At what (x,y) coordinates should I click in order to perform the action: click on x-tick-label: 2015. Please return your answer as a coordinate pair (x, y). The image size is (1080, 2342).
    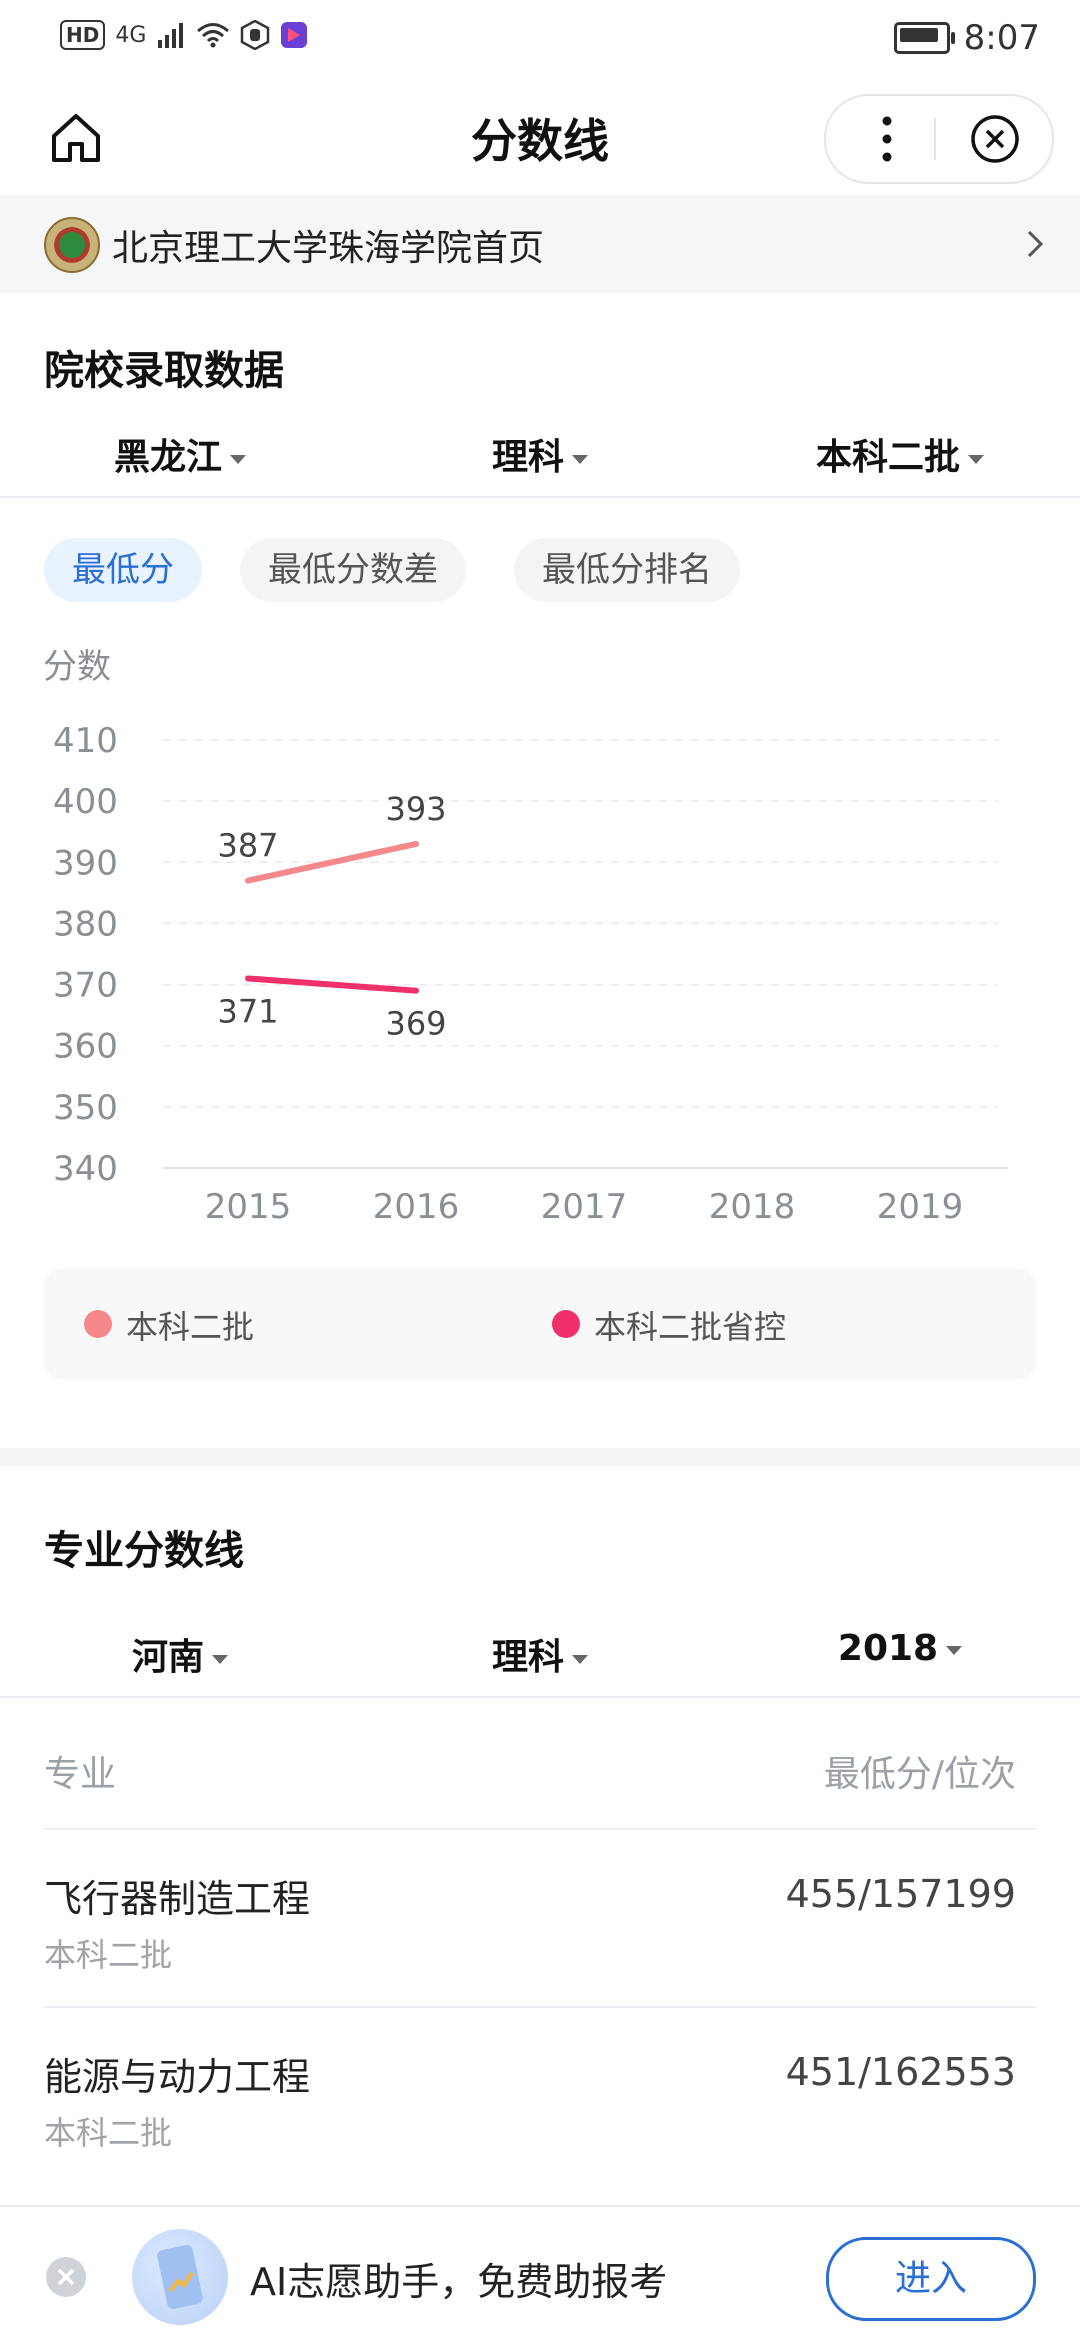
    Looking at the image, I should click on (248, 1207).